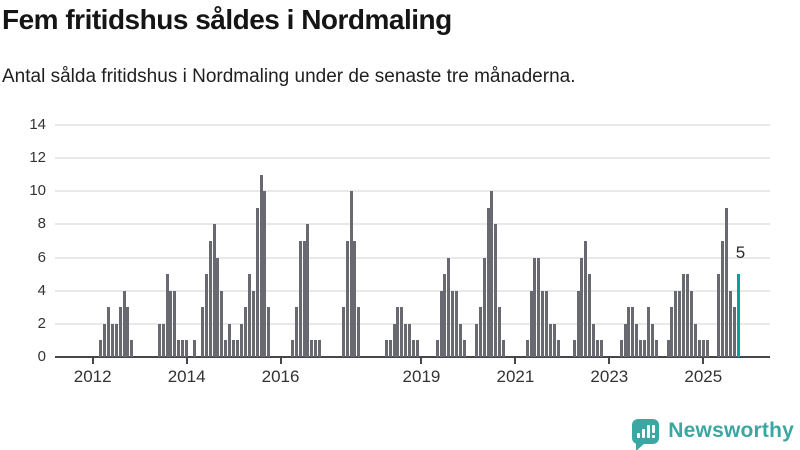 The width and height of the screenshot is (800, 450). What do you see at coordinates (37, 124) in the screenshot?
I see `y-axis-tick-label: 14` at bounding box center [37, 124].